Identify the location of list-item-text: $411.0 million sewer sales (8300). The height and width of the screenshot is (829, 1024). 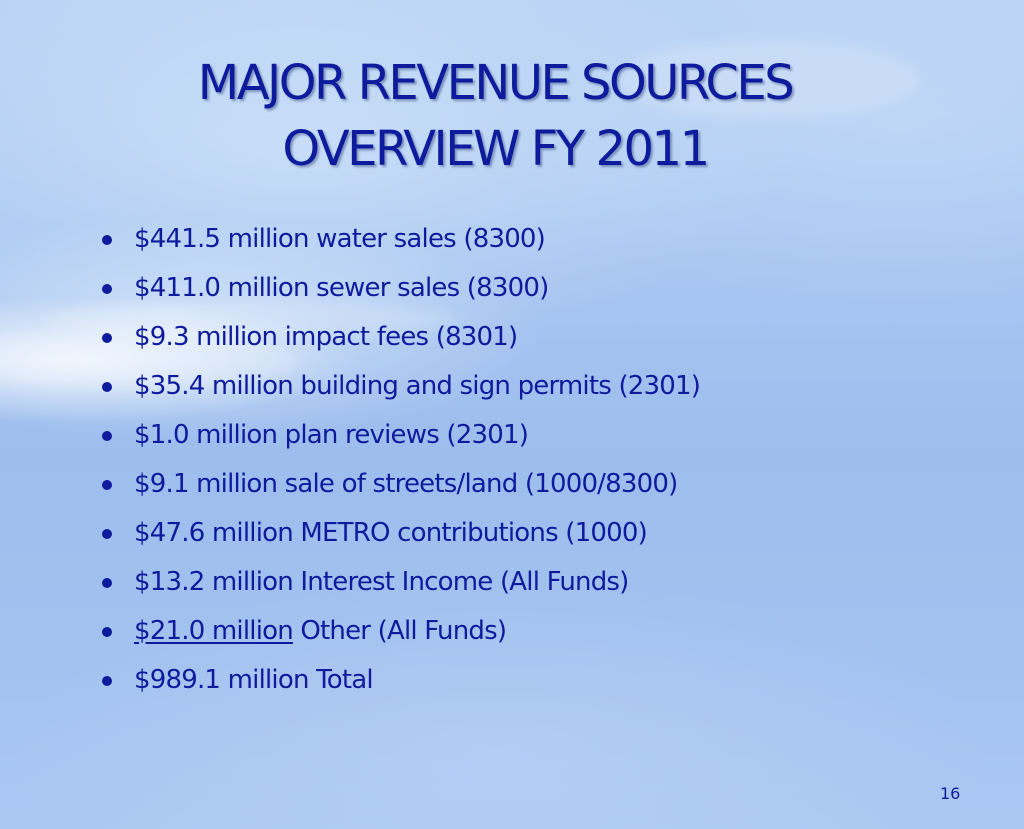
(341, 288).